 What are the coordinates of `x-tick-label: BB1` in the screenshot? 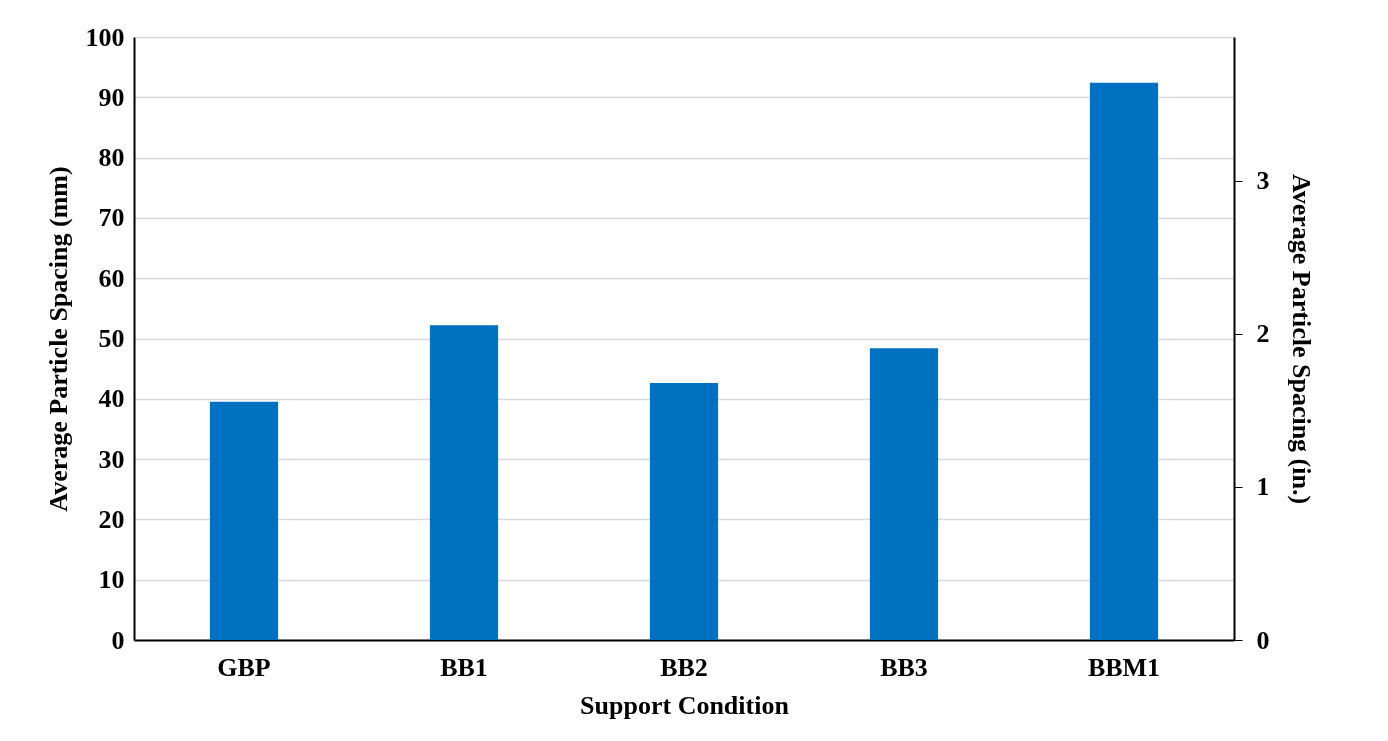 It's located at (464, 667).